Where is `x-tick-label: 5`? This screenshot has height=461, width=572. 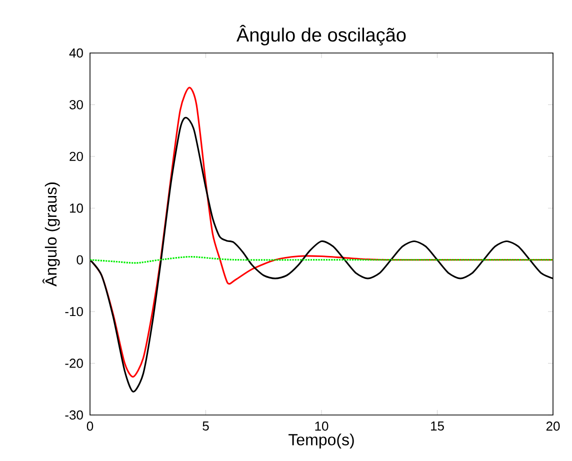
x-tick-label: 5 is located at coordinates (205, 426).